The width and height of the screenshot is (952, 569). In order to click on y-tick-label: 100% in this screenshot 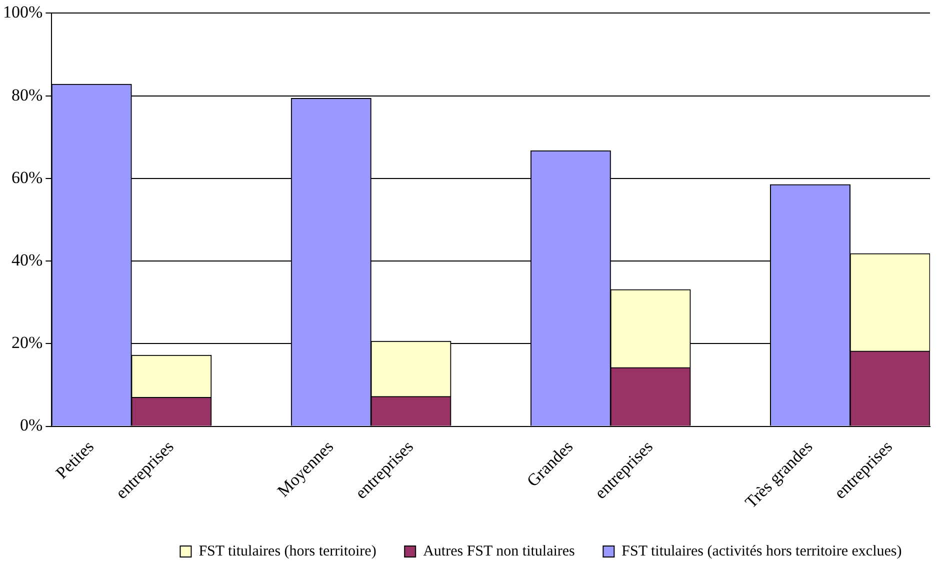, I will do `click(22, 12)`.